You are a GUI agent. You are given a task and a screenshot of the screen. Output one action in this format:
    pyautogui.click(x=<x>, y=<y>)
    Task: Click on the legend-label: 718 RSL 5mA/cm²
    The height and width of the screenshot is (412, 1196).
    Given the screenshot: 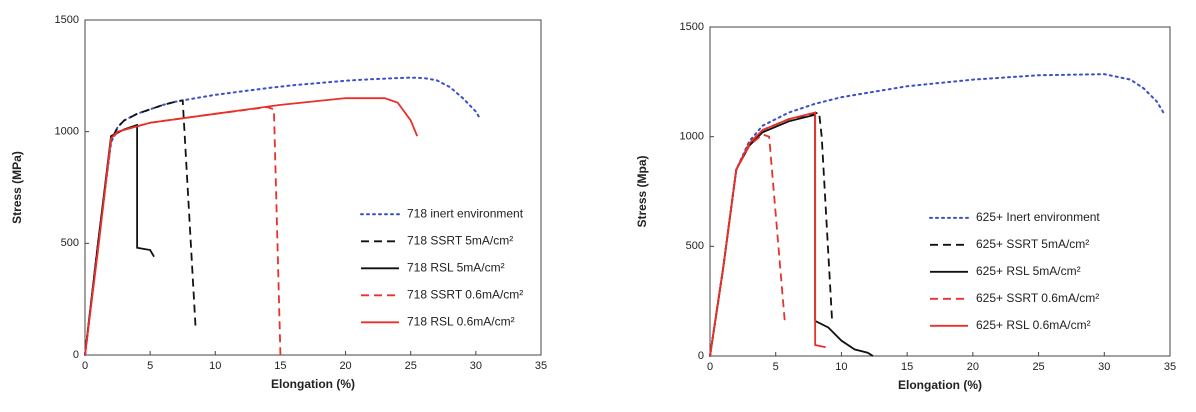 What is the action you would take?
    pyautogui.click(x=456, y=267)
    